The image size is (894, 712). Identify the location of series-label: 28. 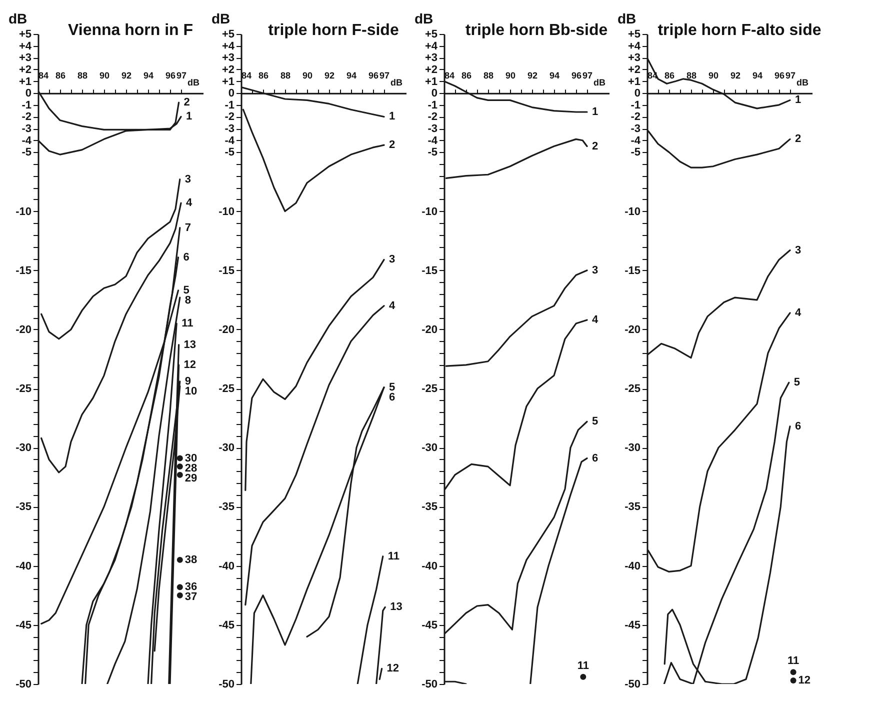
(191, 468).